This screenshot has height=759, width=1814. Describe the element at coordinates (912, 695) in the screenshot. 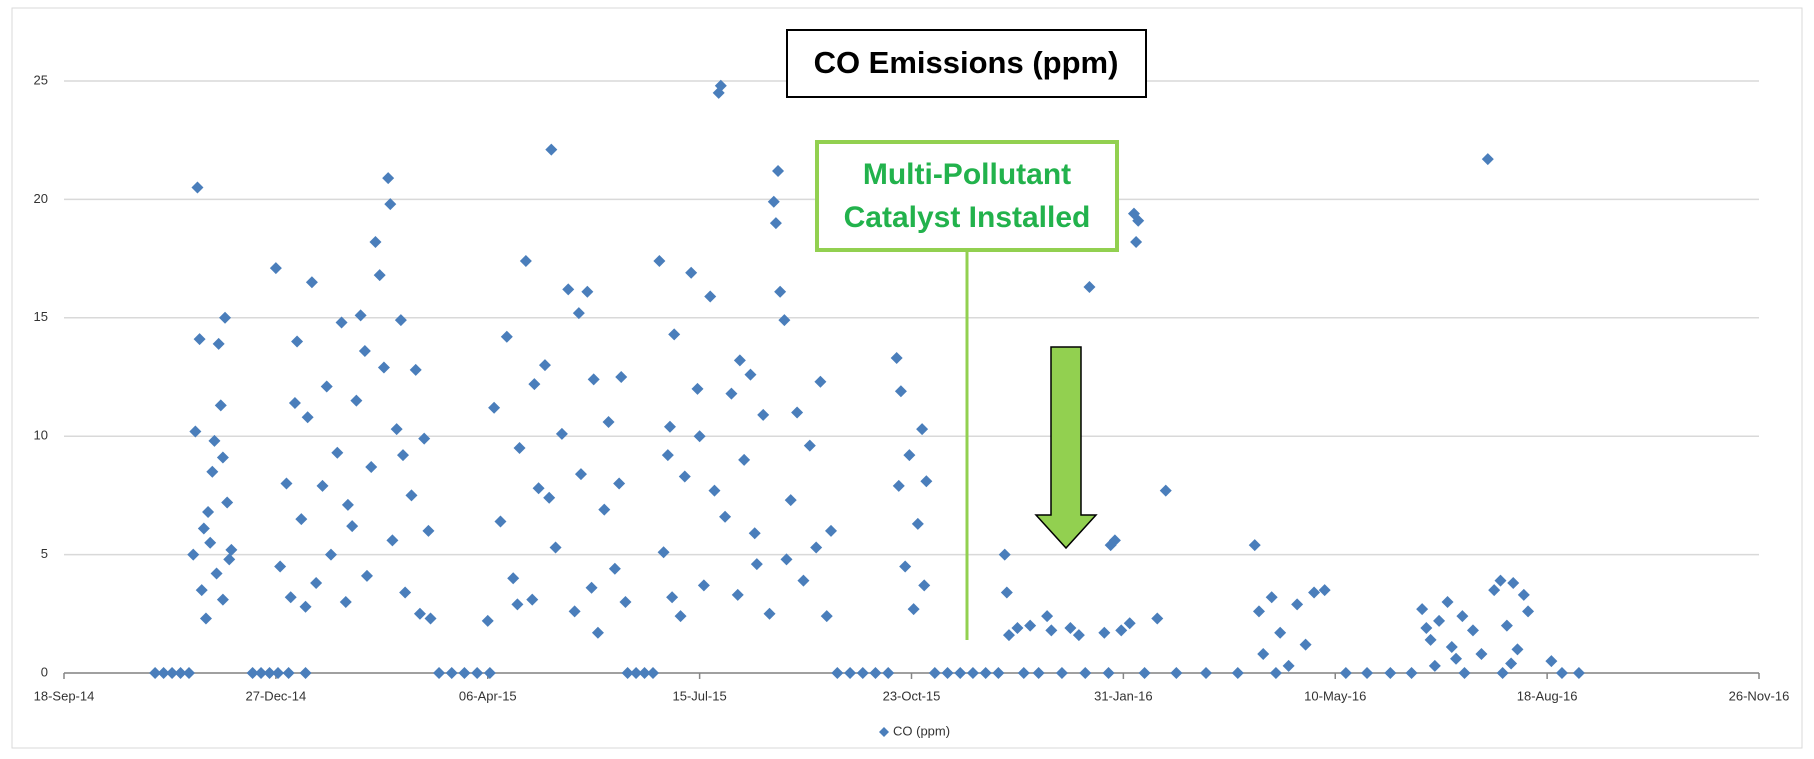

I see `x-tick-label: 23-Oct-15` at that location.